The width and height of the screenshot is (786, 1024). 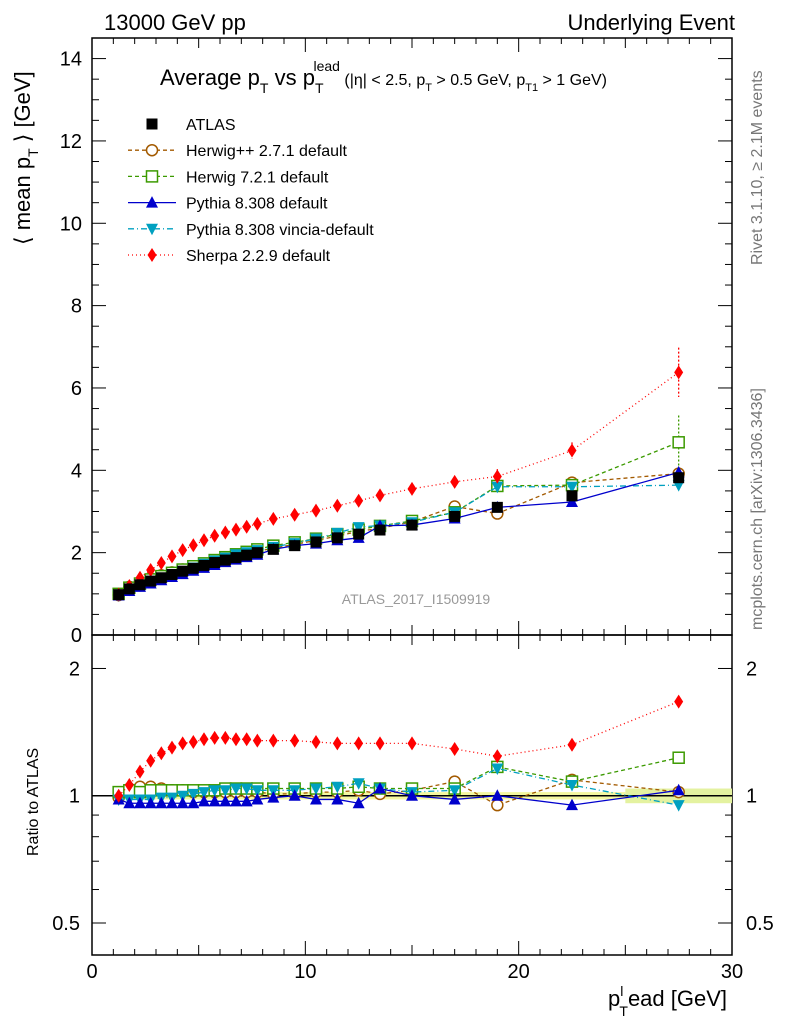 I want to click on legend-label: Pythia 8.308 default, so click(x=257, y=204).